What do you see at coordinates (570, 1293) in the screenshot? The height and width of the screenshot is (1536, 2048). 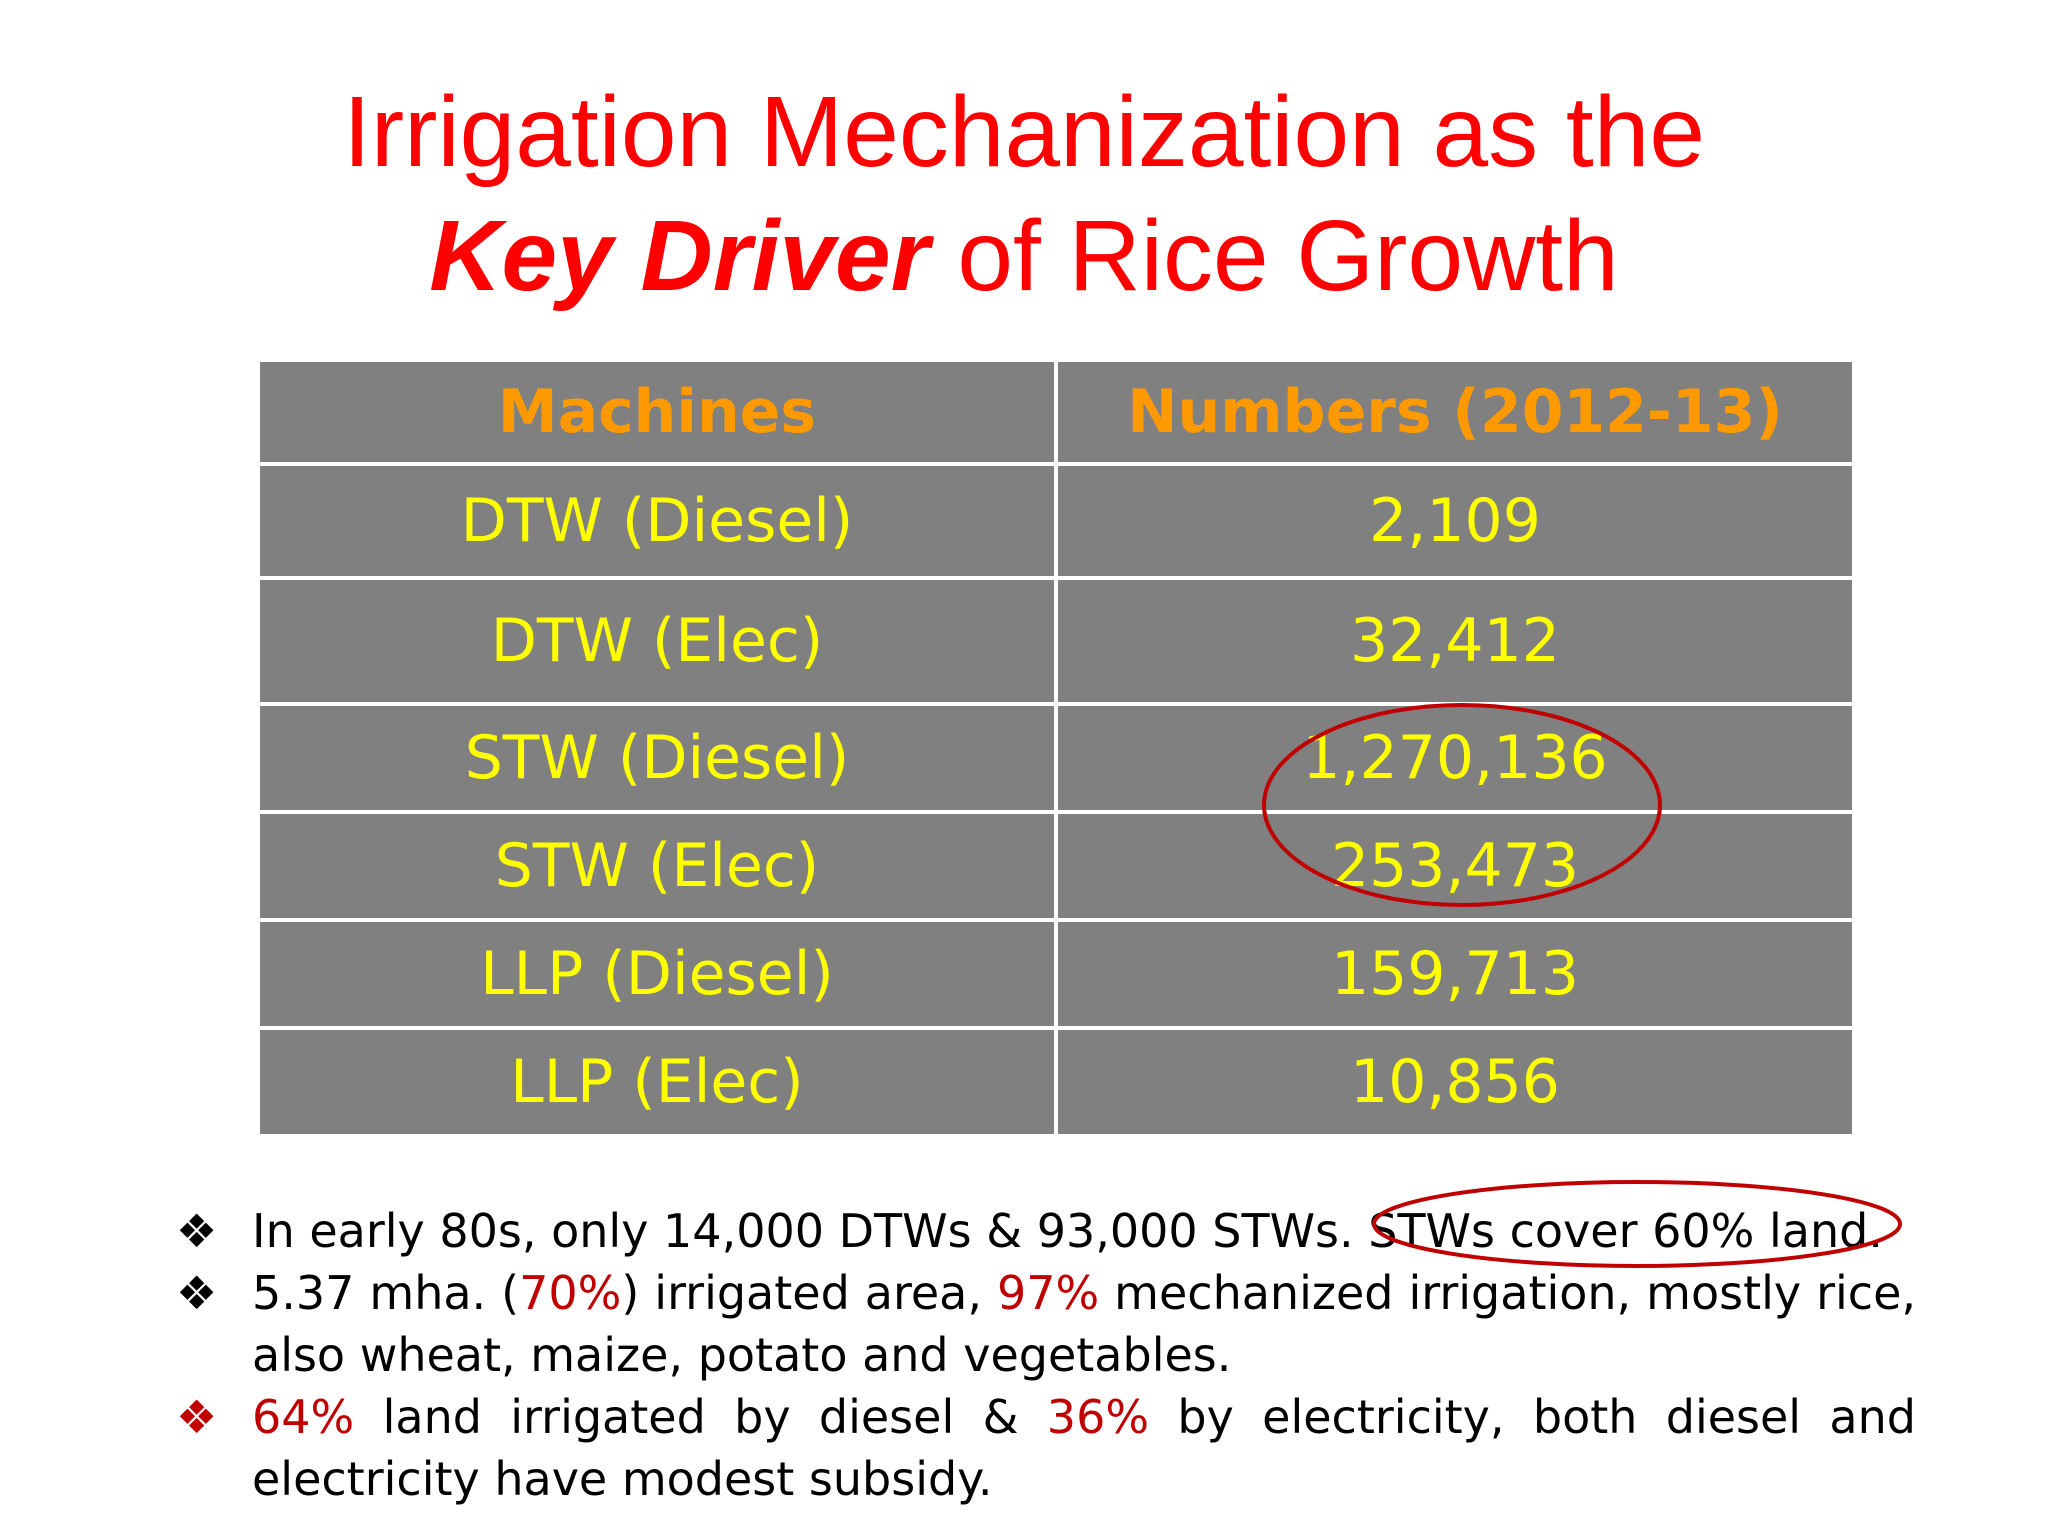 I see `highlight-percent: 70%` at bounding box center [570, 1293].